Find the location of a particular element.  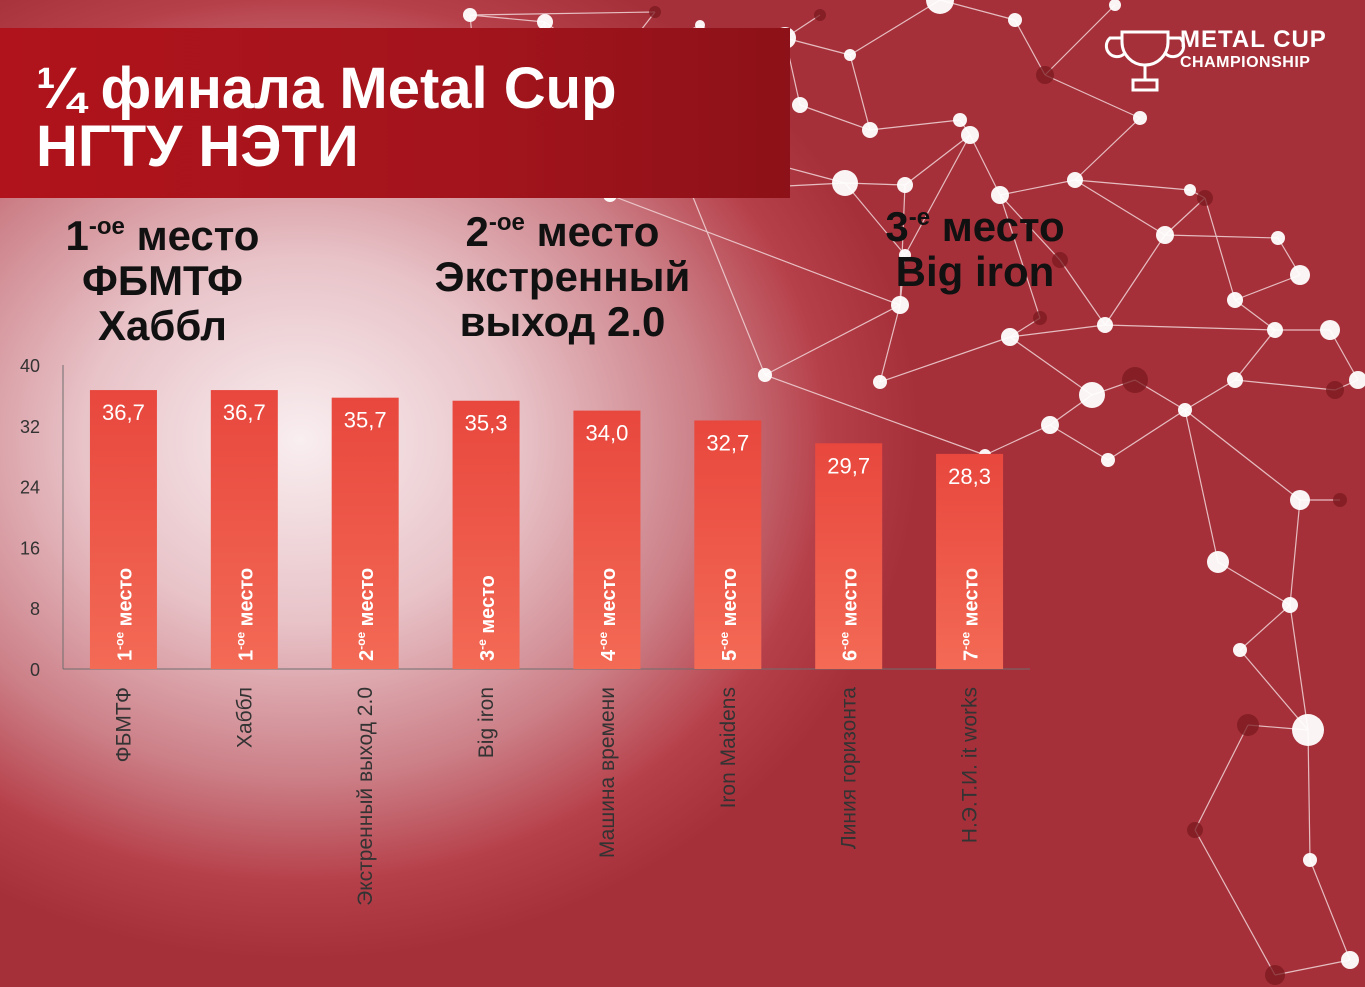

first-place-block: 1-ое место ФБМТФ Хаббл is located at coordinates (162, 281).